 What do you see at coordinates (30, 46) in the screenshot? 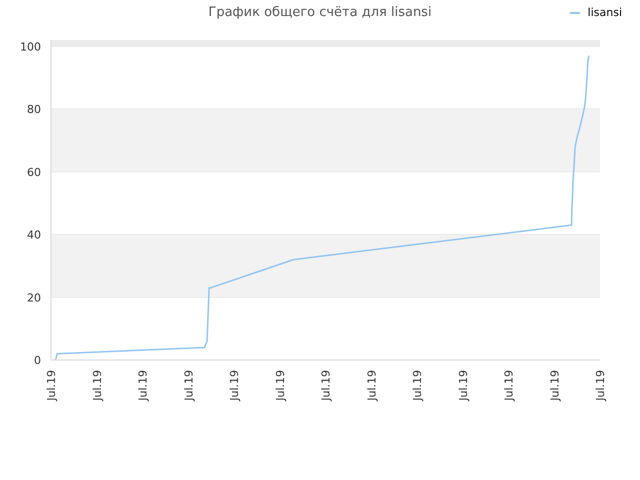
I see `y-tick-label: 100` at bounding box center [30, 46].